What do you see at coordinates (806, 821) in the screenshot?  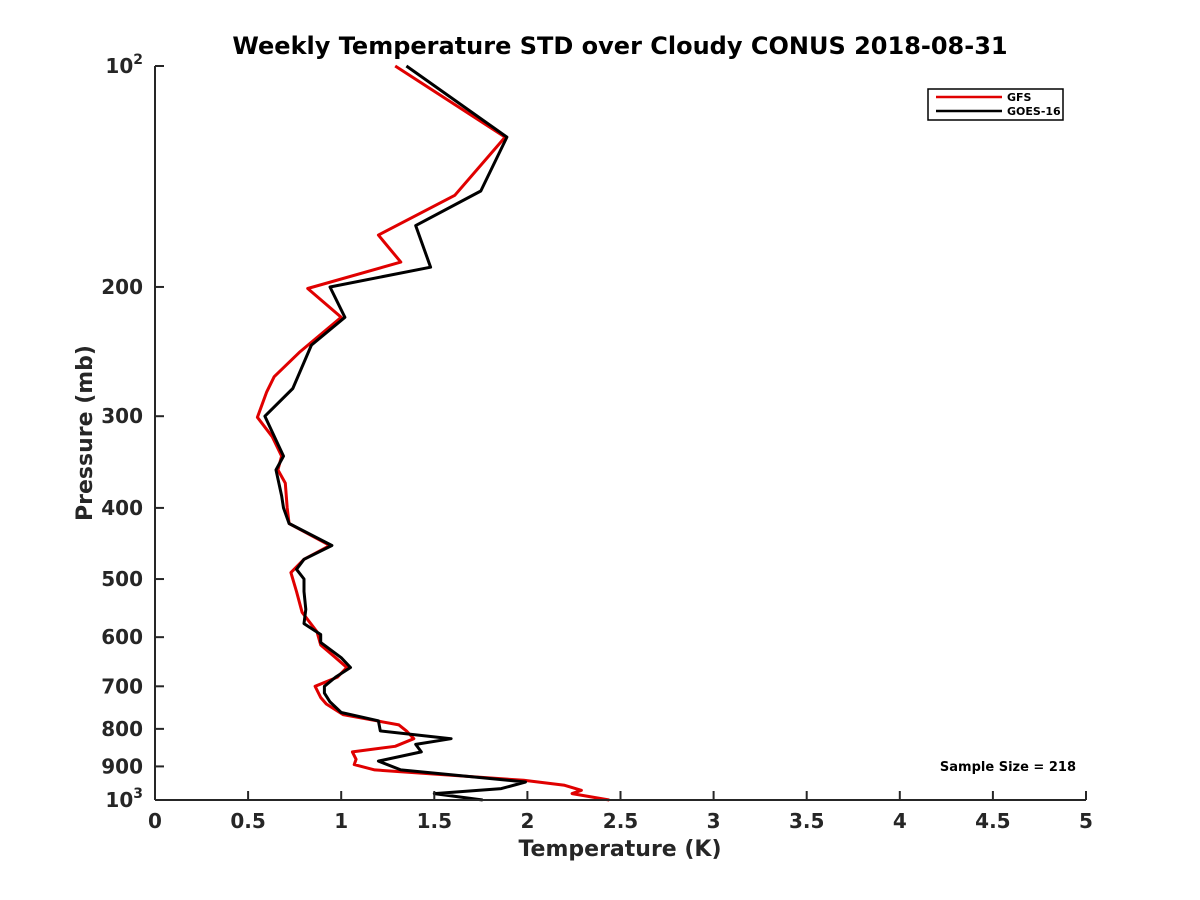 I see `x-tick-label: 3.5` at bounding box center [806, 821].